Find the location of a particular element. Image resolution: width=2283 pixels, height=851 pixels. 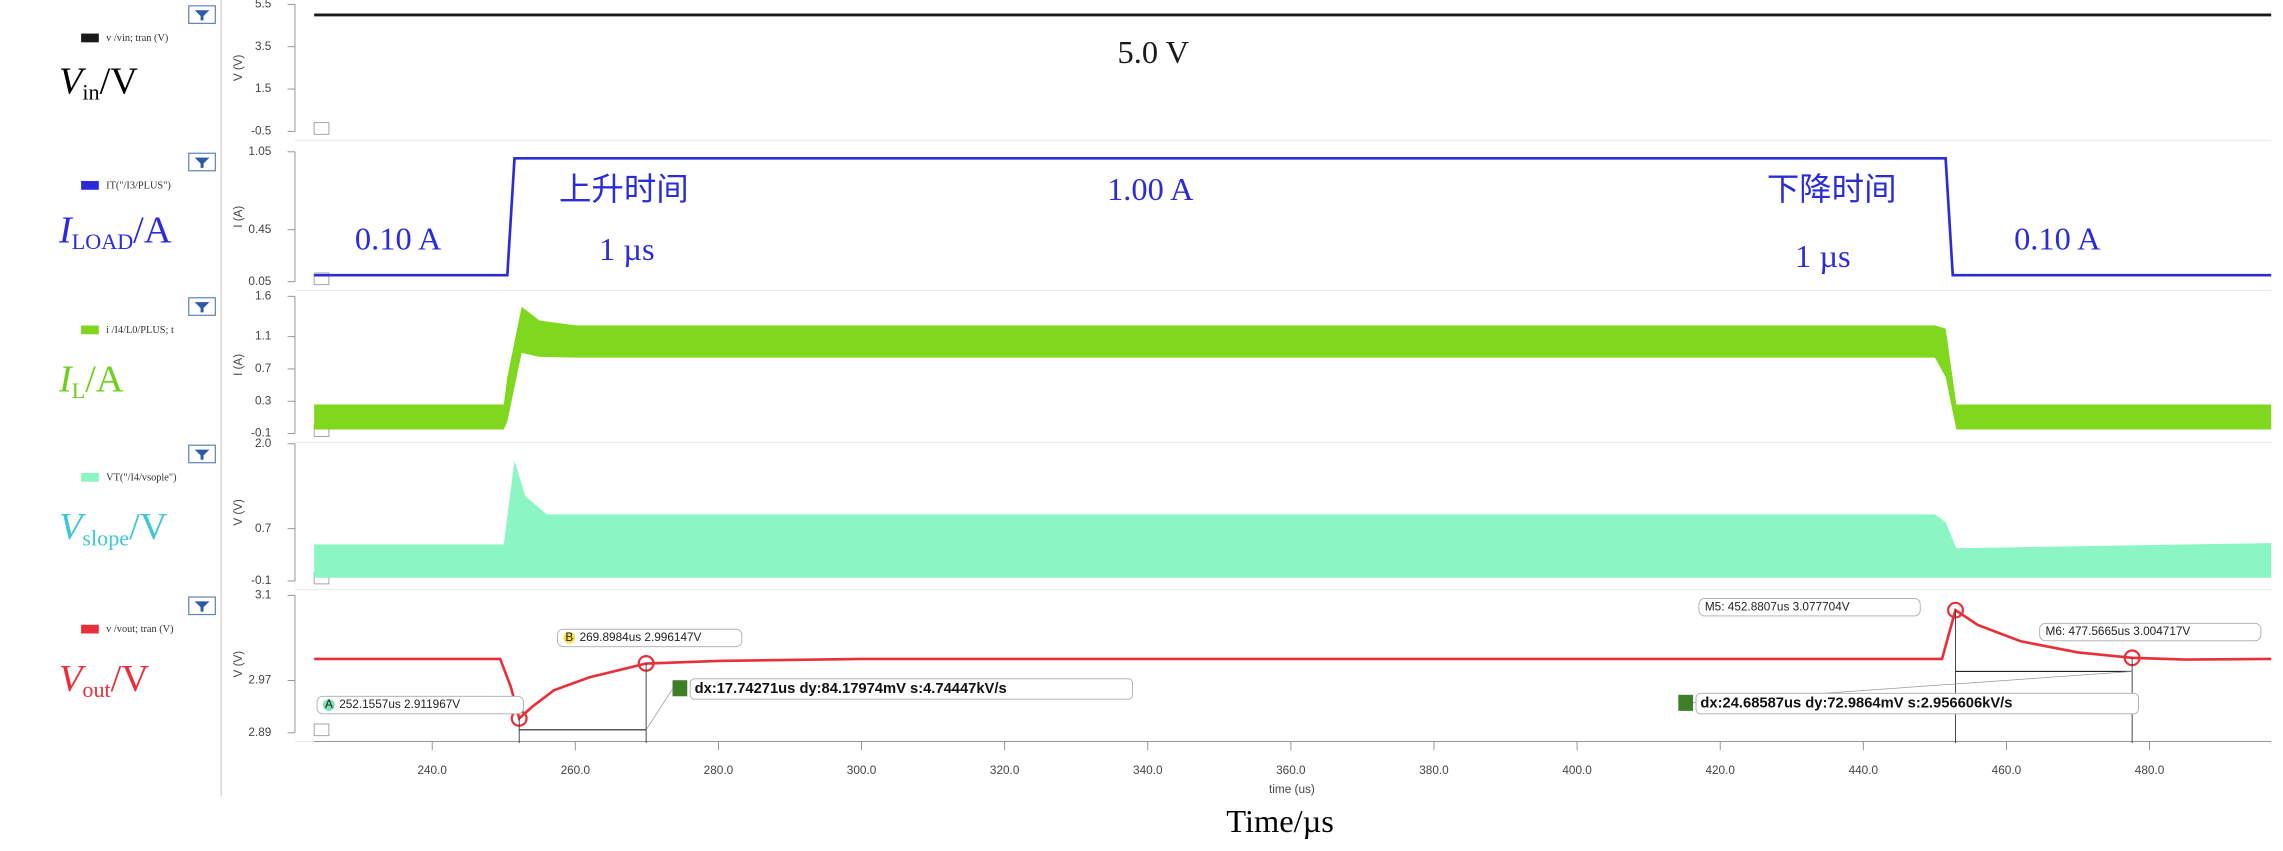

signal-line is located at coordinates (1293, 216).